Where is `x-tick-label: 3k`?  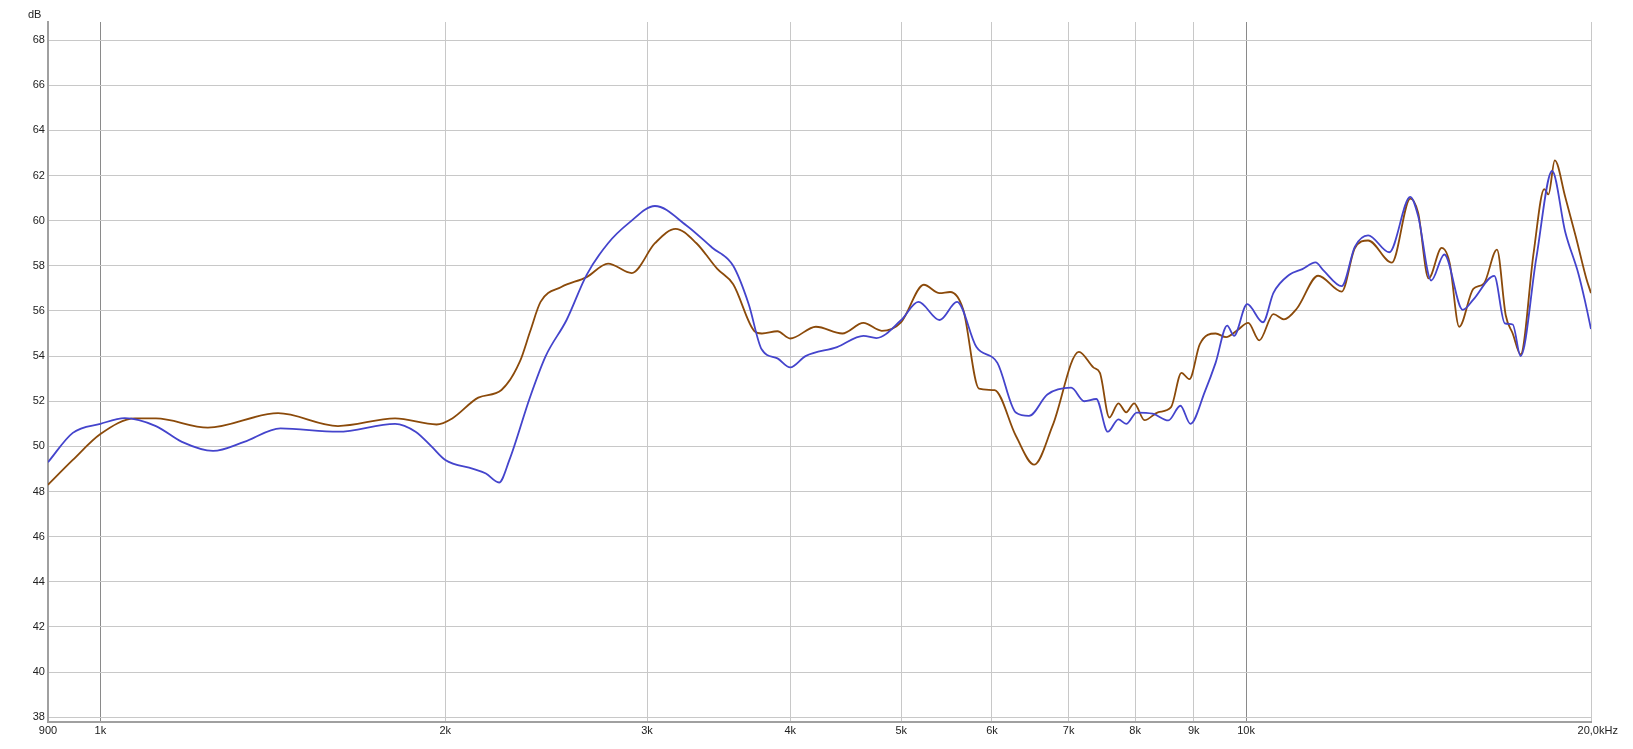 x-tick-label: 3k is located at coordinates (647, 730).